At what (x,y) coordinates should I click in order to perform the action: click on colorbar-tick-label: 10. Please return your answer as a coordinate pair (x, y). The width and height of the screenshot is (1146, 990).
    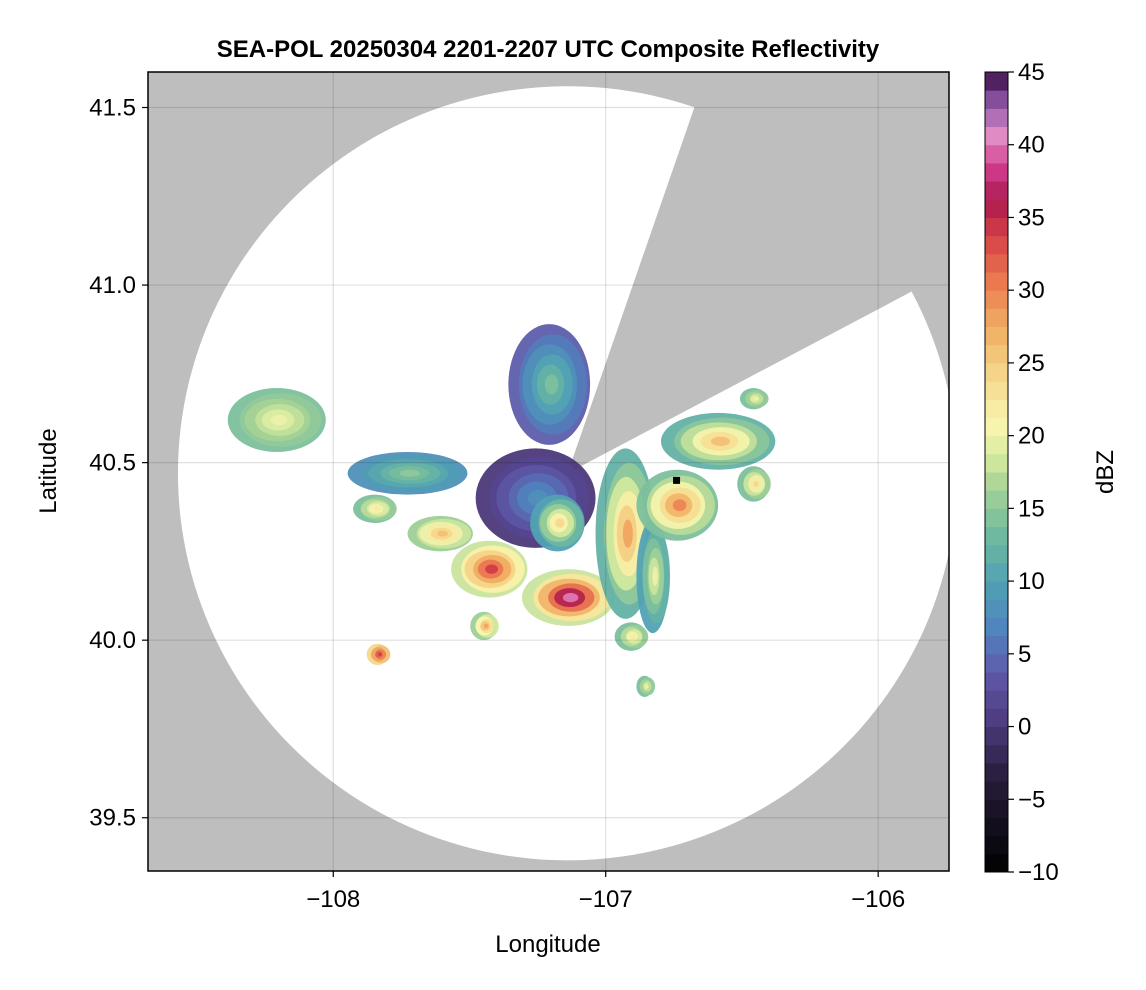
    Looking at the image, I should click on (1031, 581).